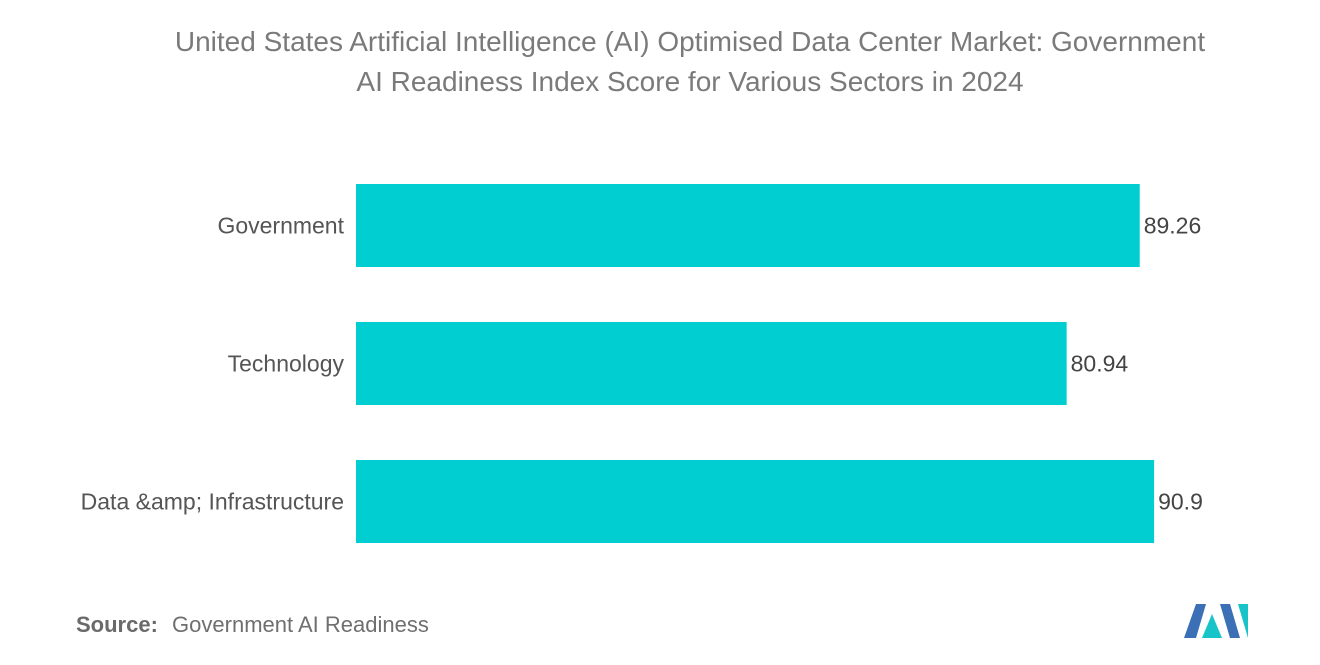  Describe the element at coordinates (1195, 621) in the screenshot. I see `logo-shape-left` at that location.